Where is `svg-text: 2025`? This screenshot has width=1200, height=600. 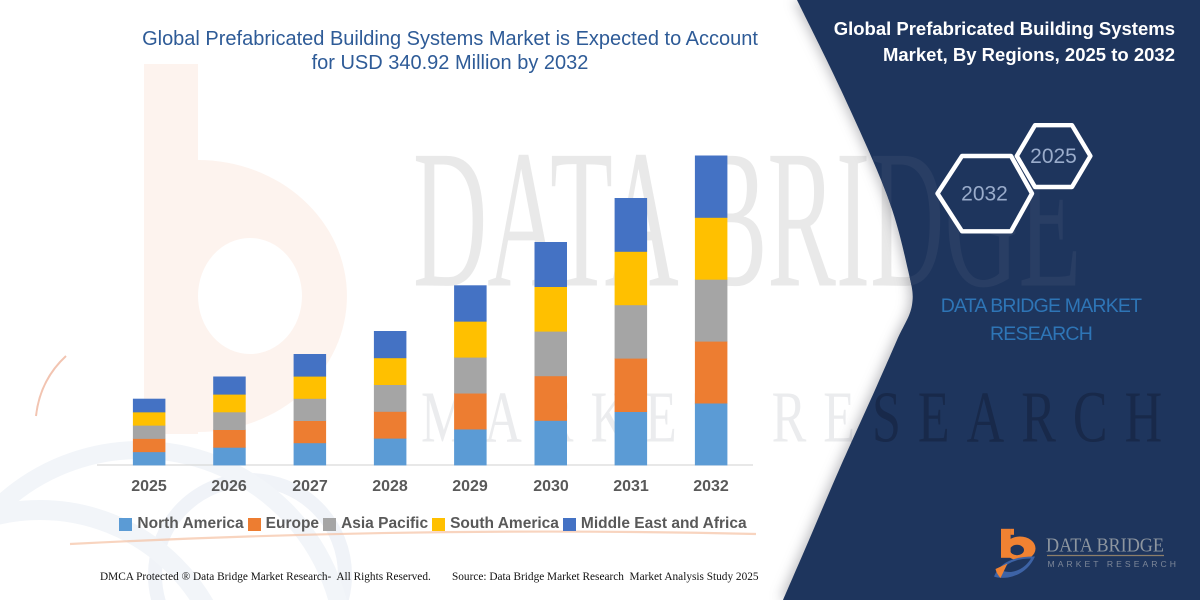 svg-text: 2025 is located at coordinates (1053, 156).